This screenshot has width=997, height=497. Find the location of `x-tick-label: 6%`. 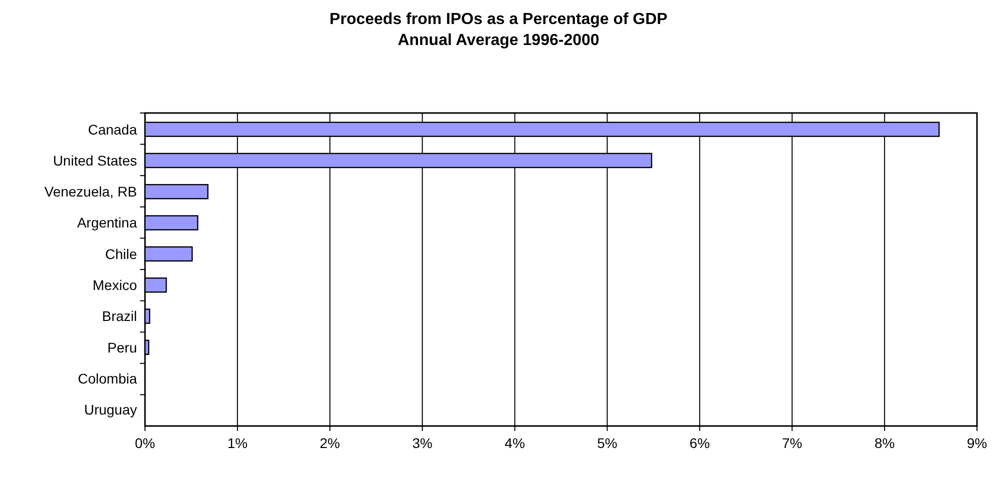

x-tick-label: 6% is located at coordinates (700, 443).